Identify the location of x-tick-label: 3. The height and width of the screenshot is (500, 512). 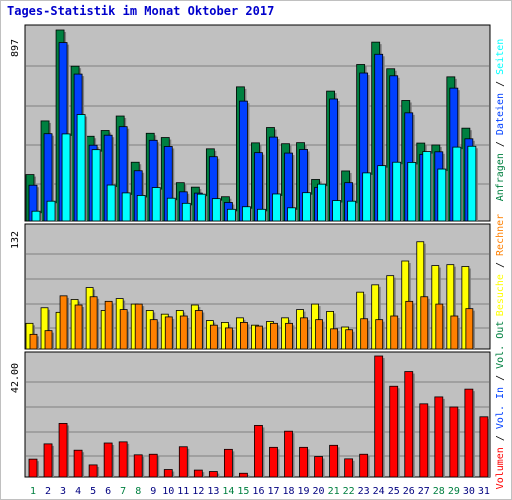
(63, 491).